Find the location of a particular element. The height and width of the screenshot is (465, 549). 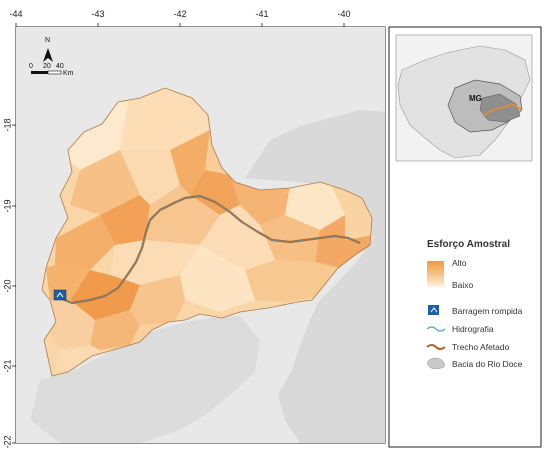

legend-item-basin: Bacia do Rio Doce is located at coordinates (484, 364).